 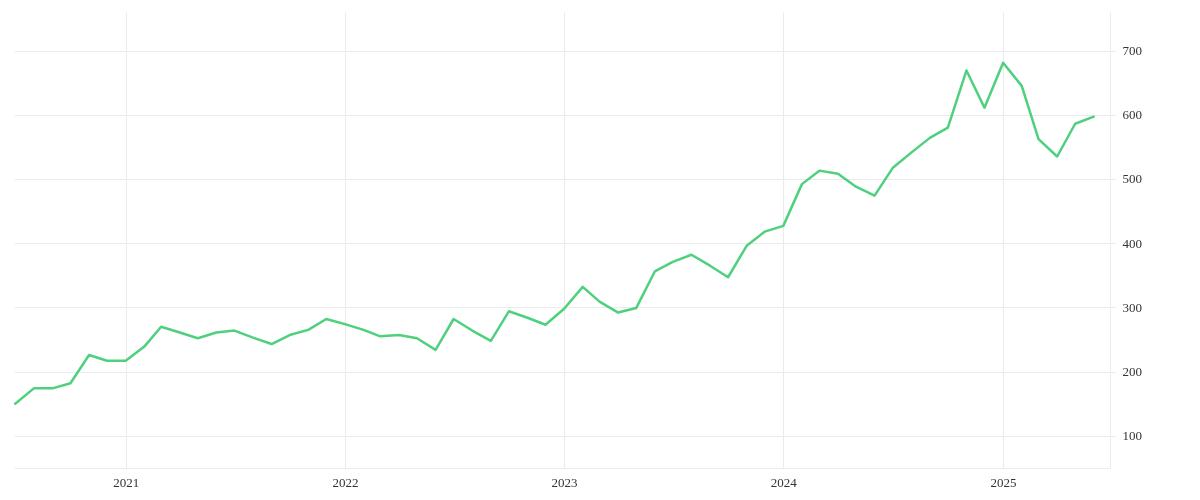 What do you see at coordinates (1132, 372) in the screenshot?
I see `y-tick-label: 200` at bounding box center [1132, 372].